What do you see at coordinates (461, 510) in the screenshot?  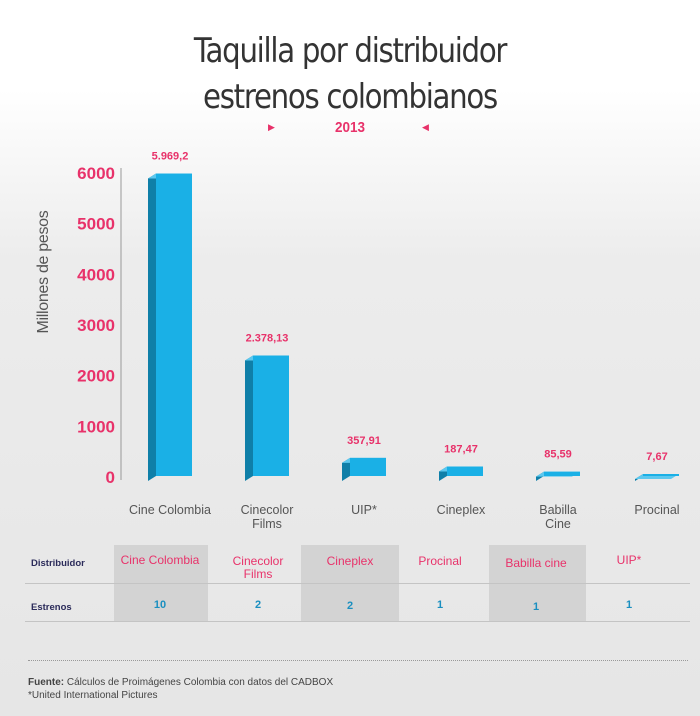 I see `category-label: Cineplex` at bounding box center [461, 510].